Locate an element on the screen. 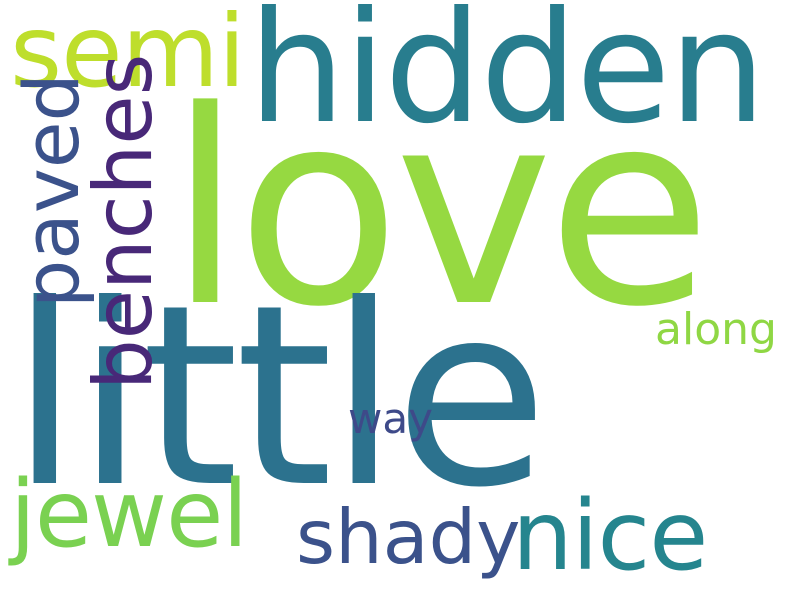 Image resolution: width=800 pixels, height=600 pixels. word-jewel: jewel is located at coordinates (129, 514).